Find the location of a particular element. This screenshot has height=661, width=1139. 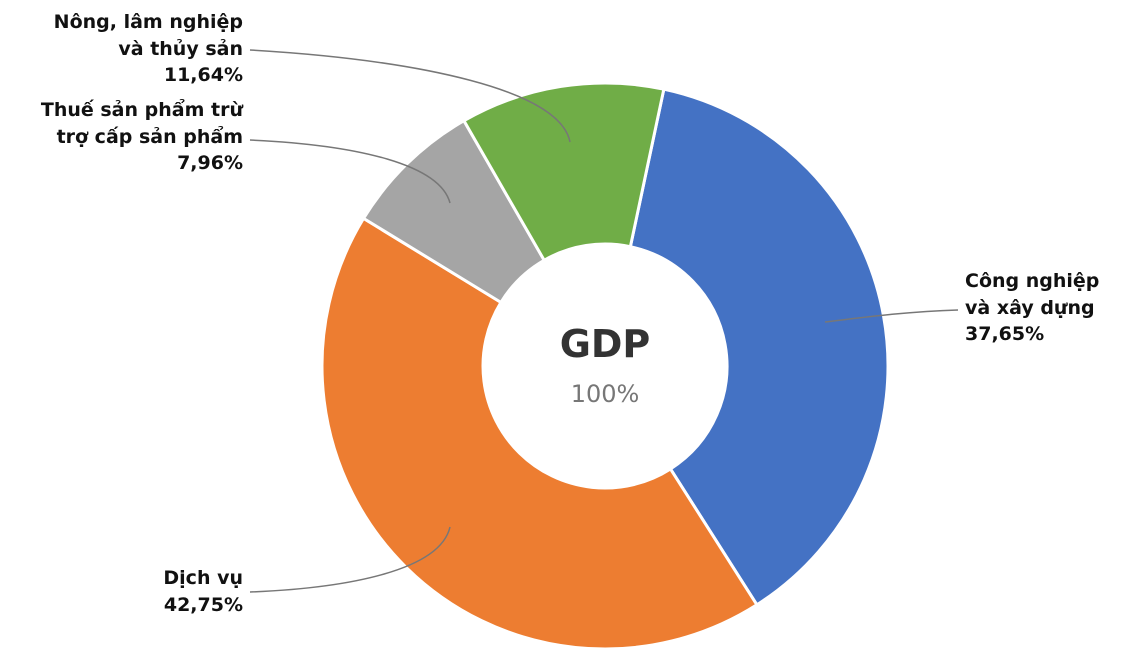

label-value: 37,65% is located at coordinates (1005, 334).